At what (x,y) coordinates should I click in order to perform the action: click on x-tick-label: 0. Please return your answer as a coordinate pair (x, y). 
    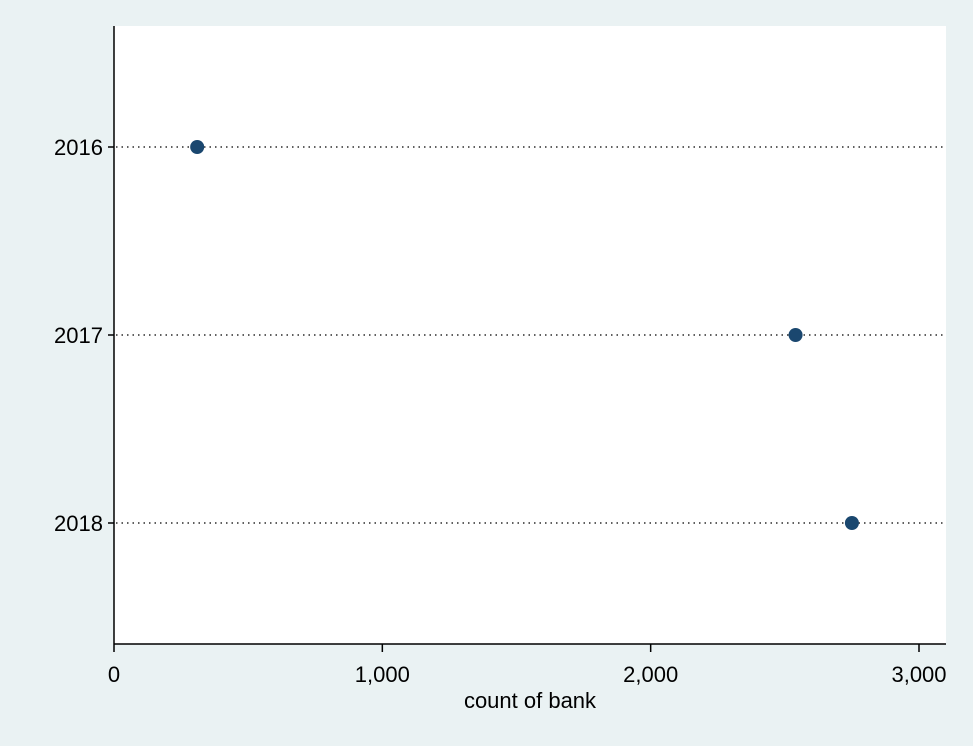
    Looking at the image, I should click on (114, 674).